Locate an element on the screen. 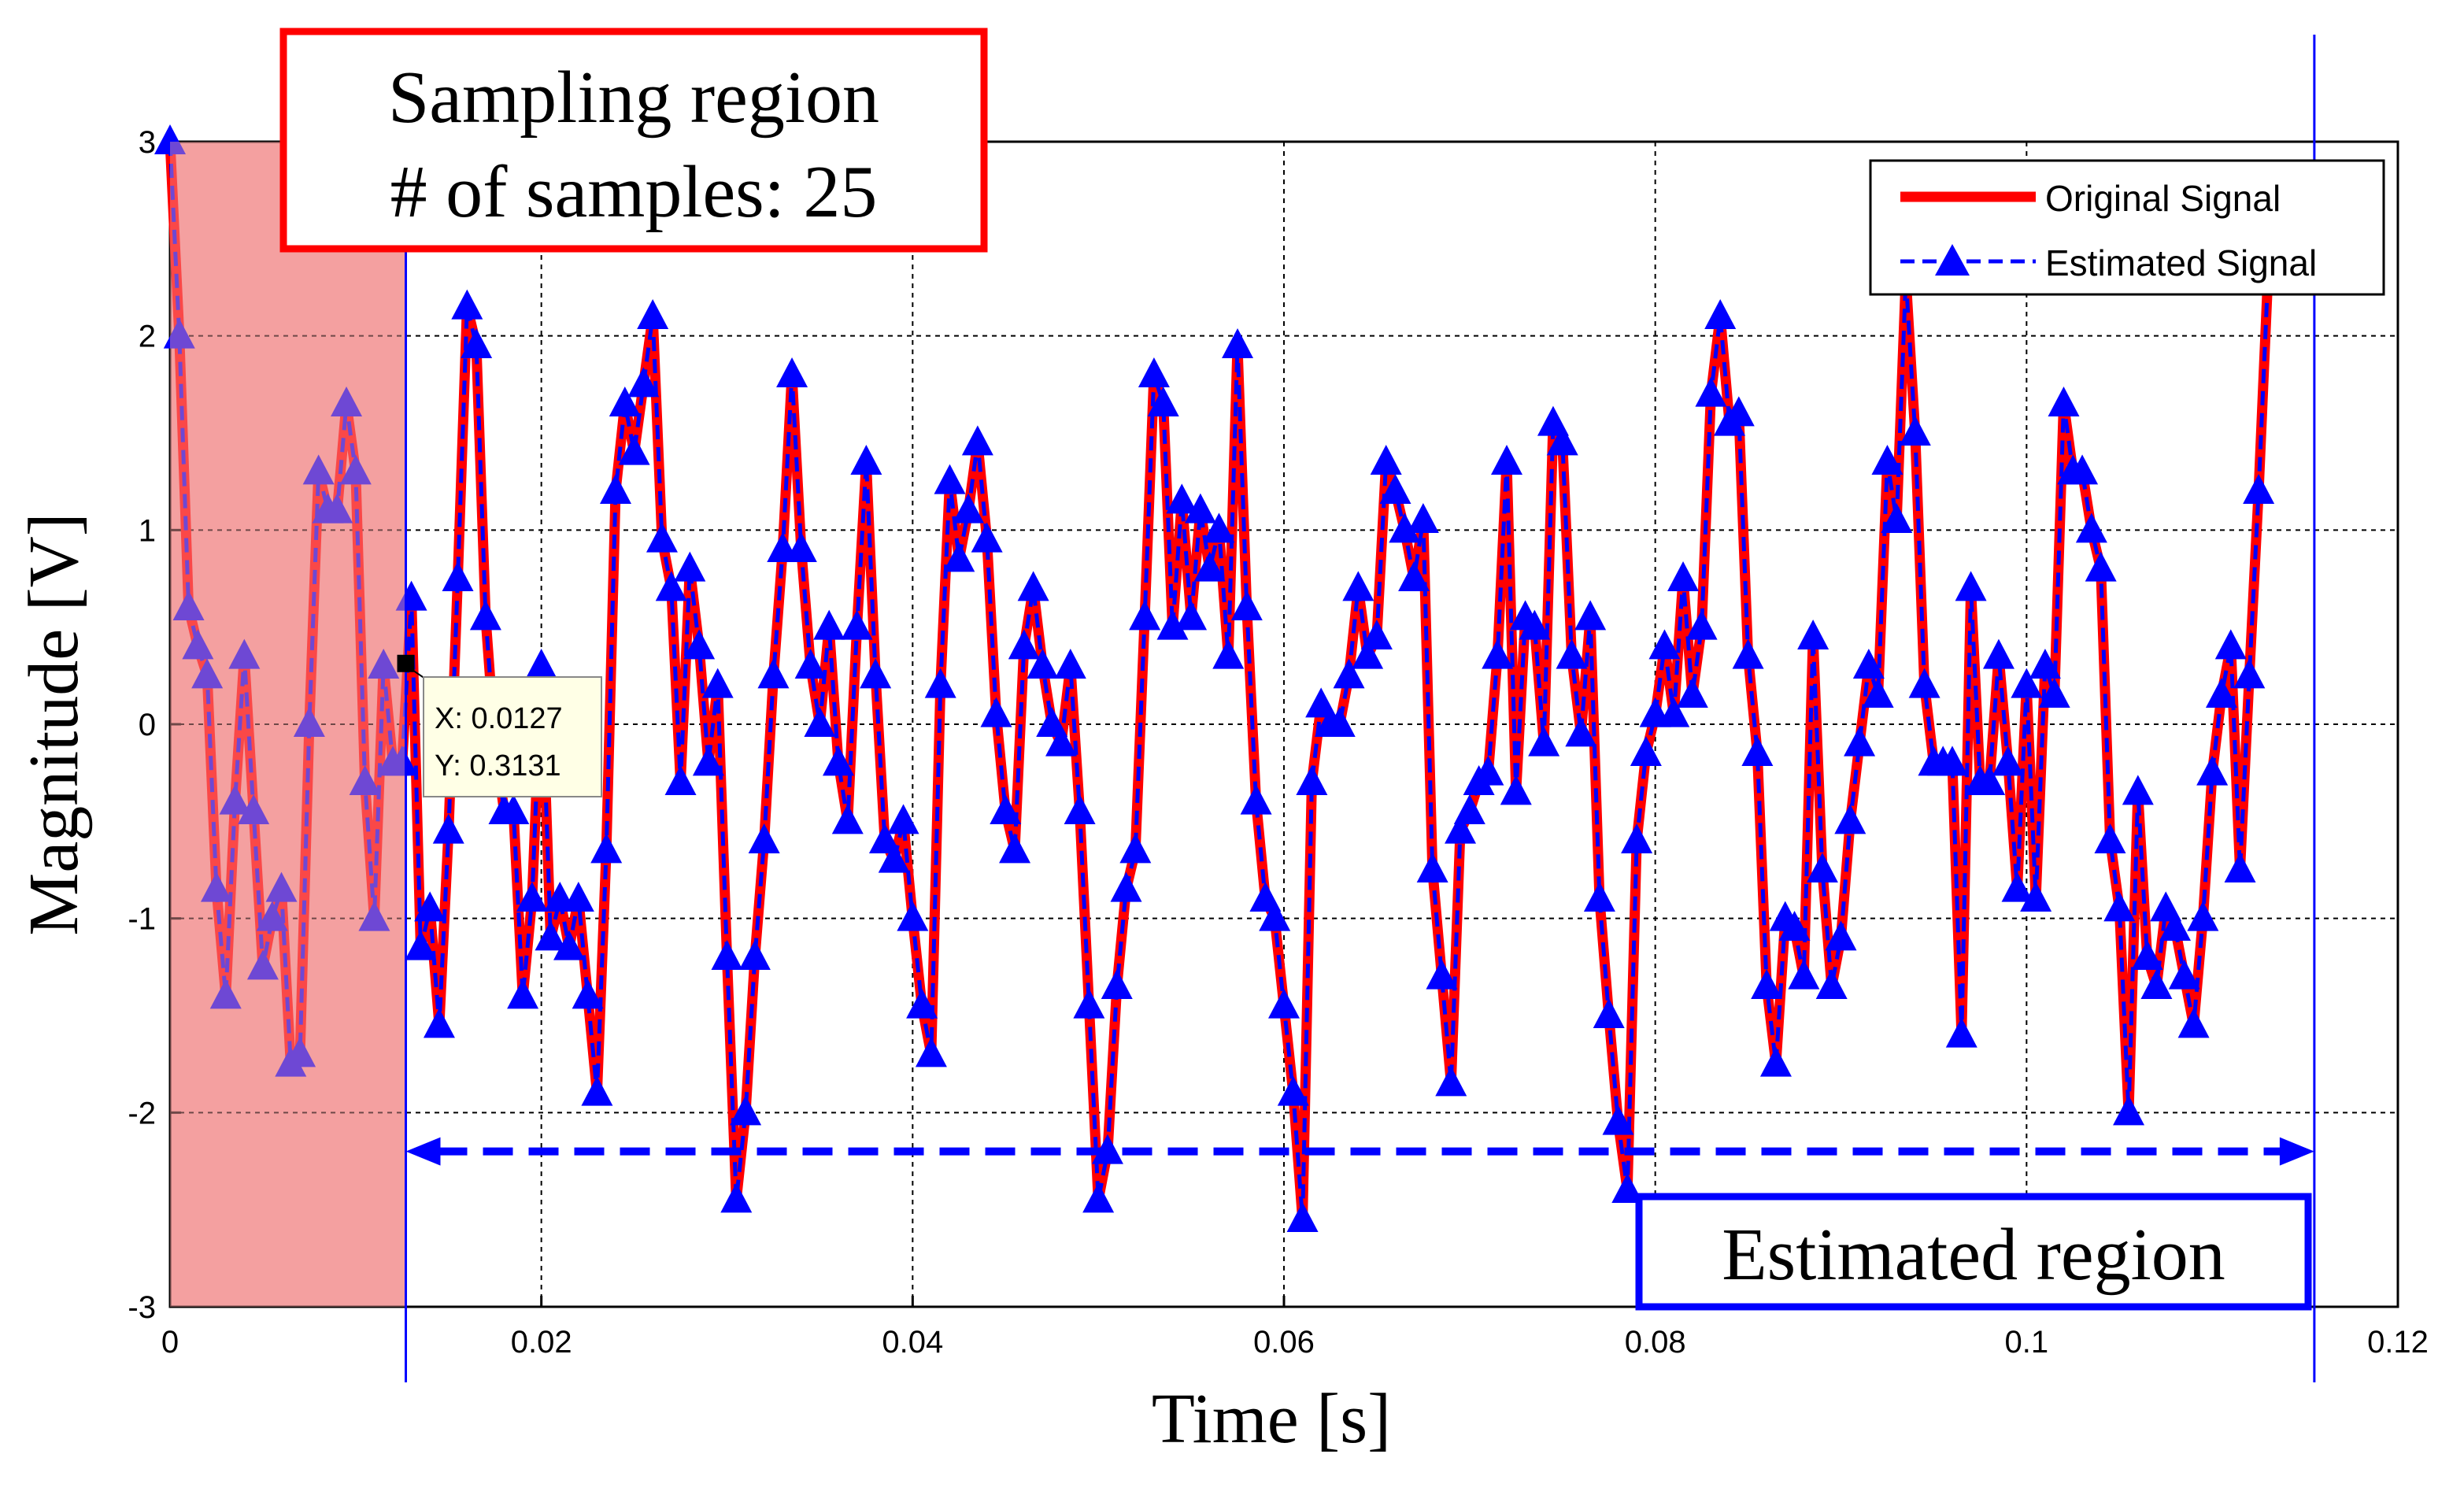 The width and height of the screenshot is (2464, 1491). y-tick-label: -1 is located at coordinates (142, 920).